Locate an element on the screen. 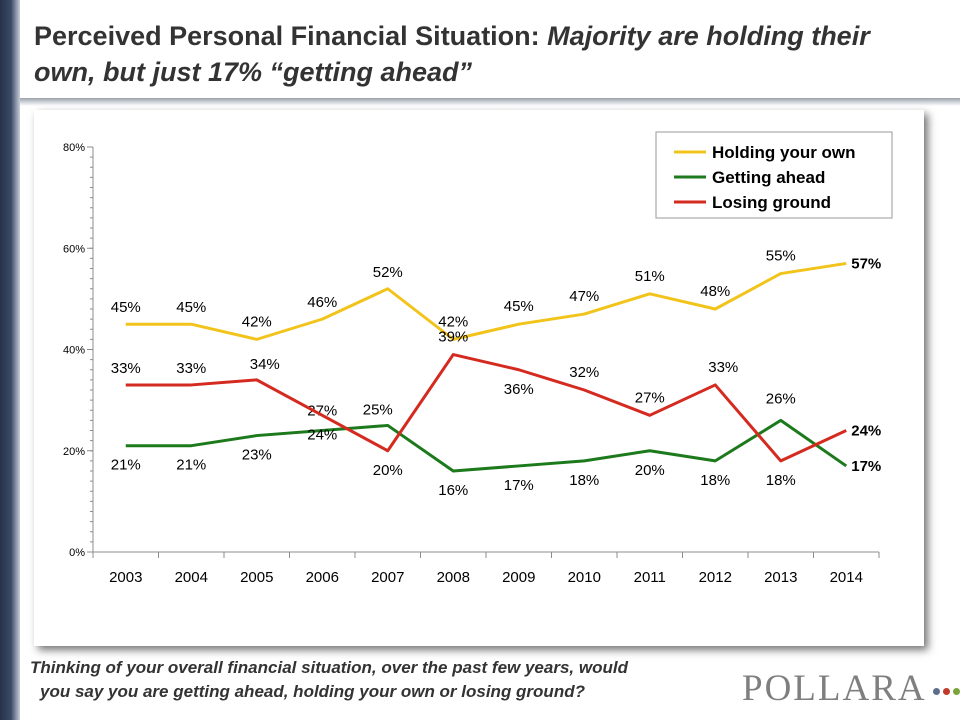 This screenshot has height=720, width=960. legend-box is located at coordinates (774, 175).